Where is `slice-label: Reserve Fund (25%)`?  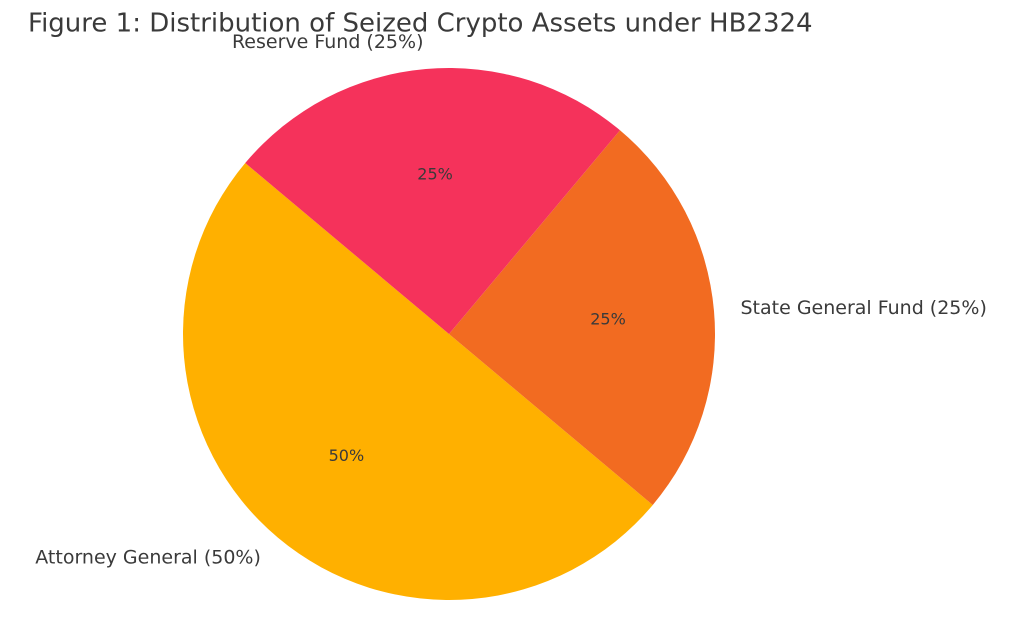 slice-label: Reserve Fund (25%) is located at coordinates (328, 42).